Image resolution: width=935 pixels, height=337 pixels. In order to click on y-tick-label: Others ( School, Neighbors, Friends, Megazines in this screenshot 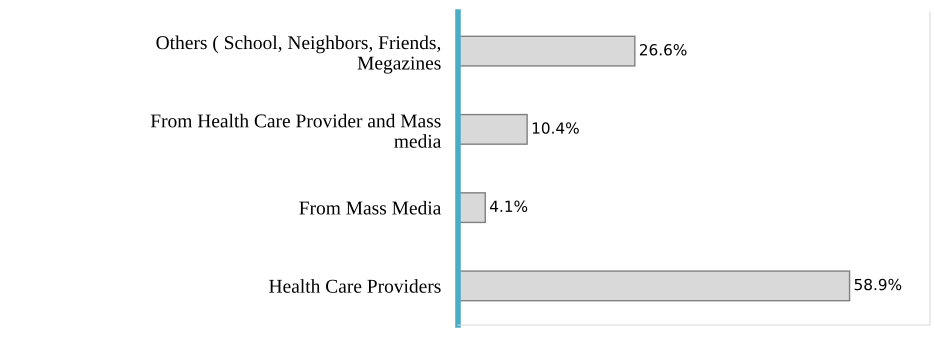, I will do `click(298, 55)`.